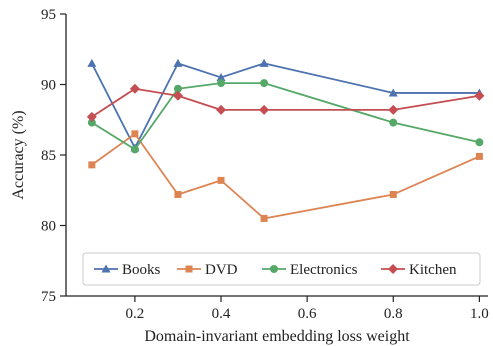  I want to click on y-axis-label: Accuracy (%), so click(18, 154).